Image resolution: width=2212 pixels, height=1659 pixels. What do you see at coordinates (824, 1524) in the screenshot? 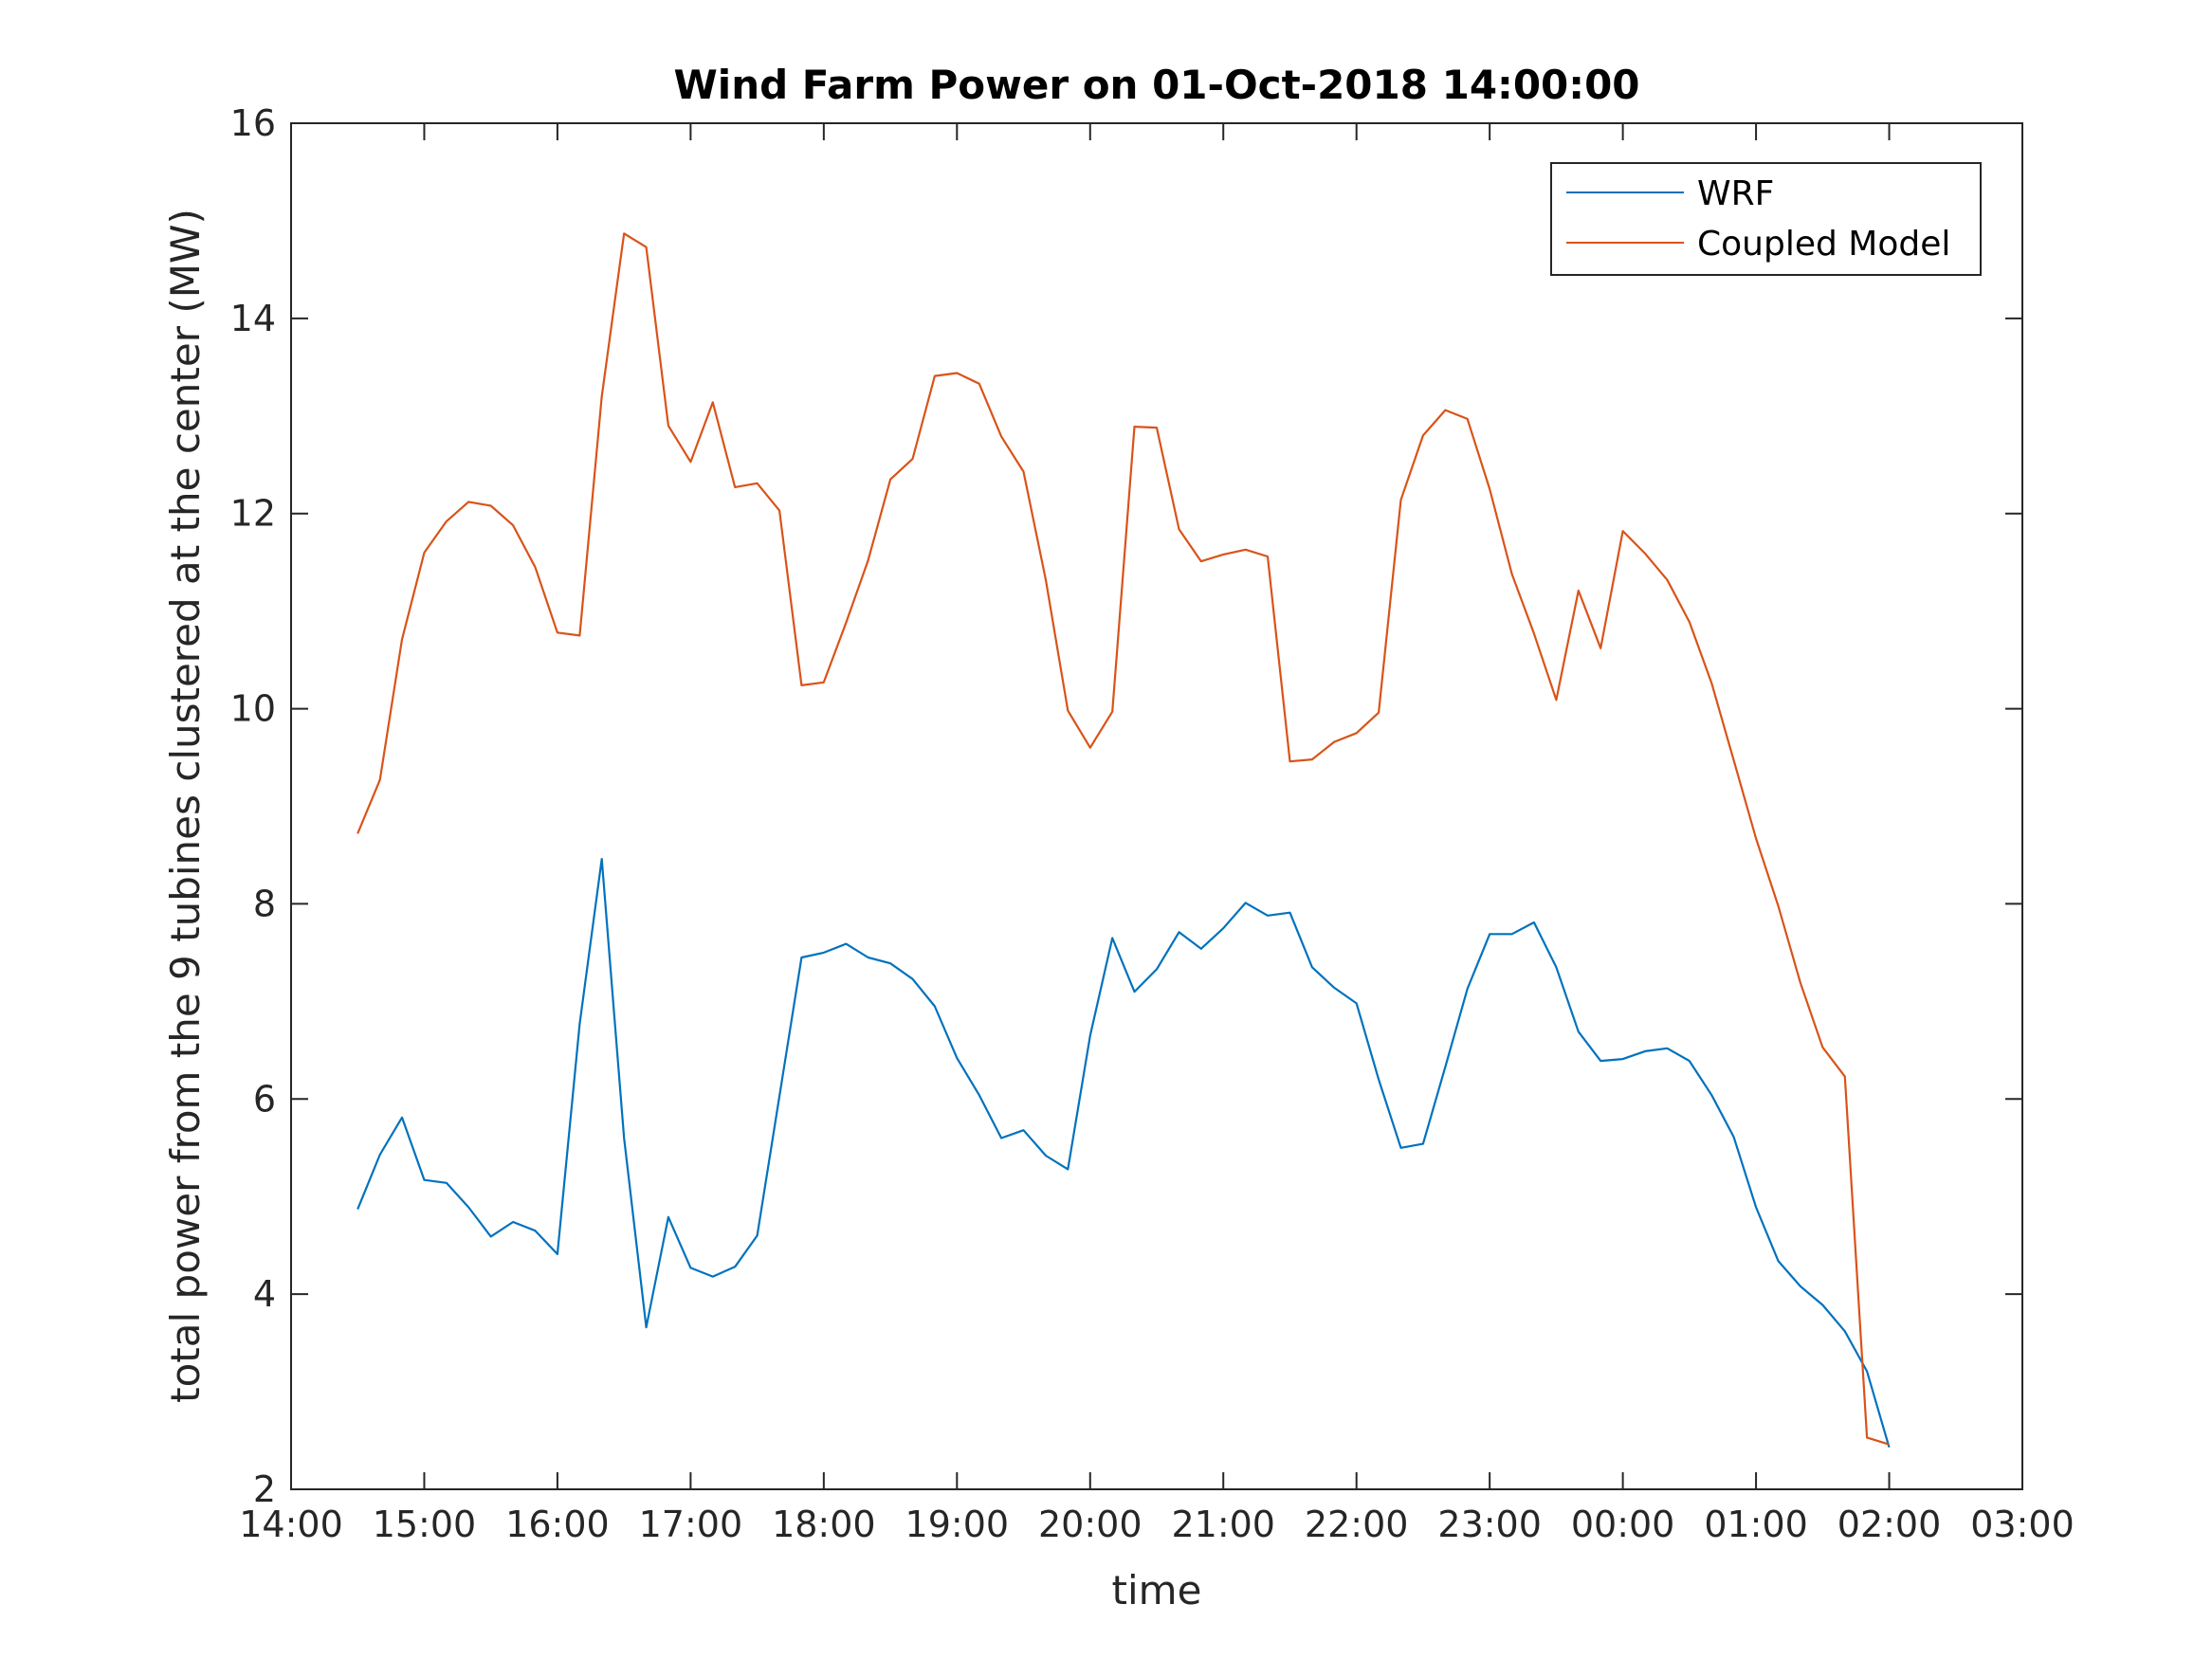
I see `x-tick-label: 18:00` at bounding box center [824, 1524].